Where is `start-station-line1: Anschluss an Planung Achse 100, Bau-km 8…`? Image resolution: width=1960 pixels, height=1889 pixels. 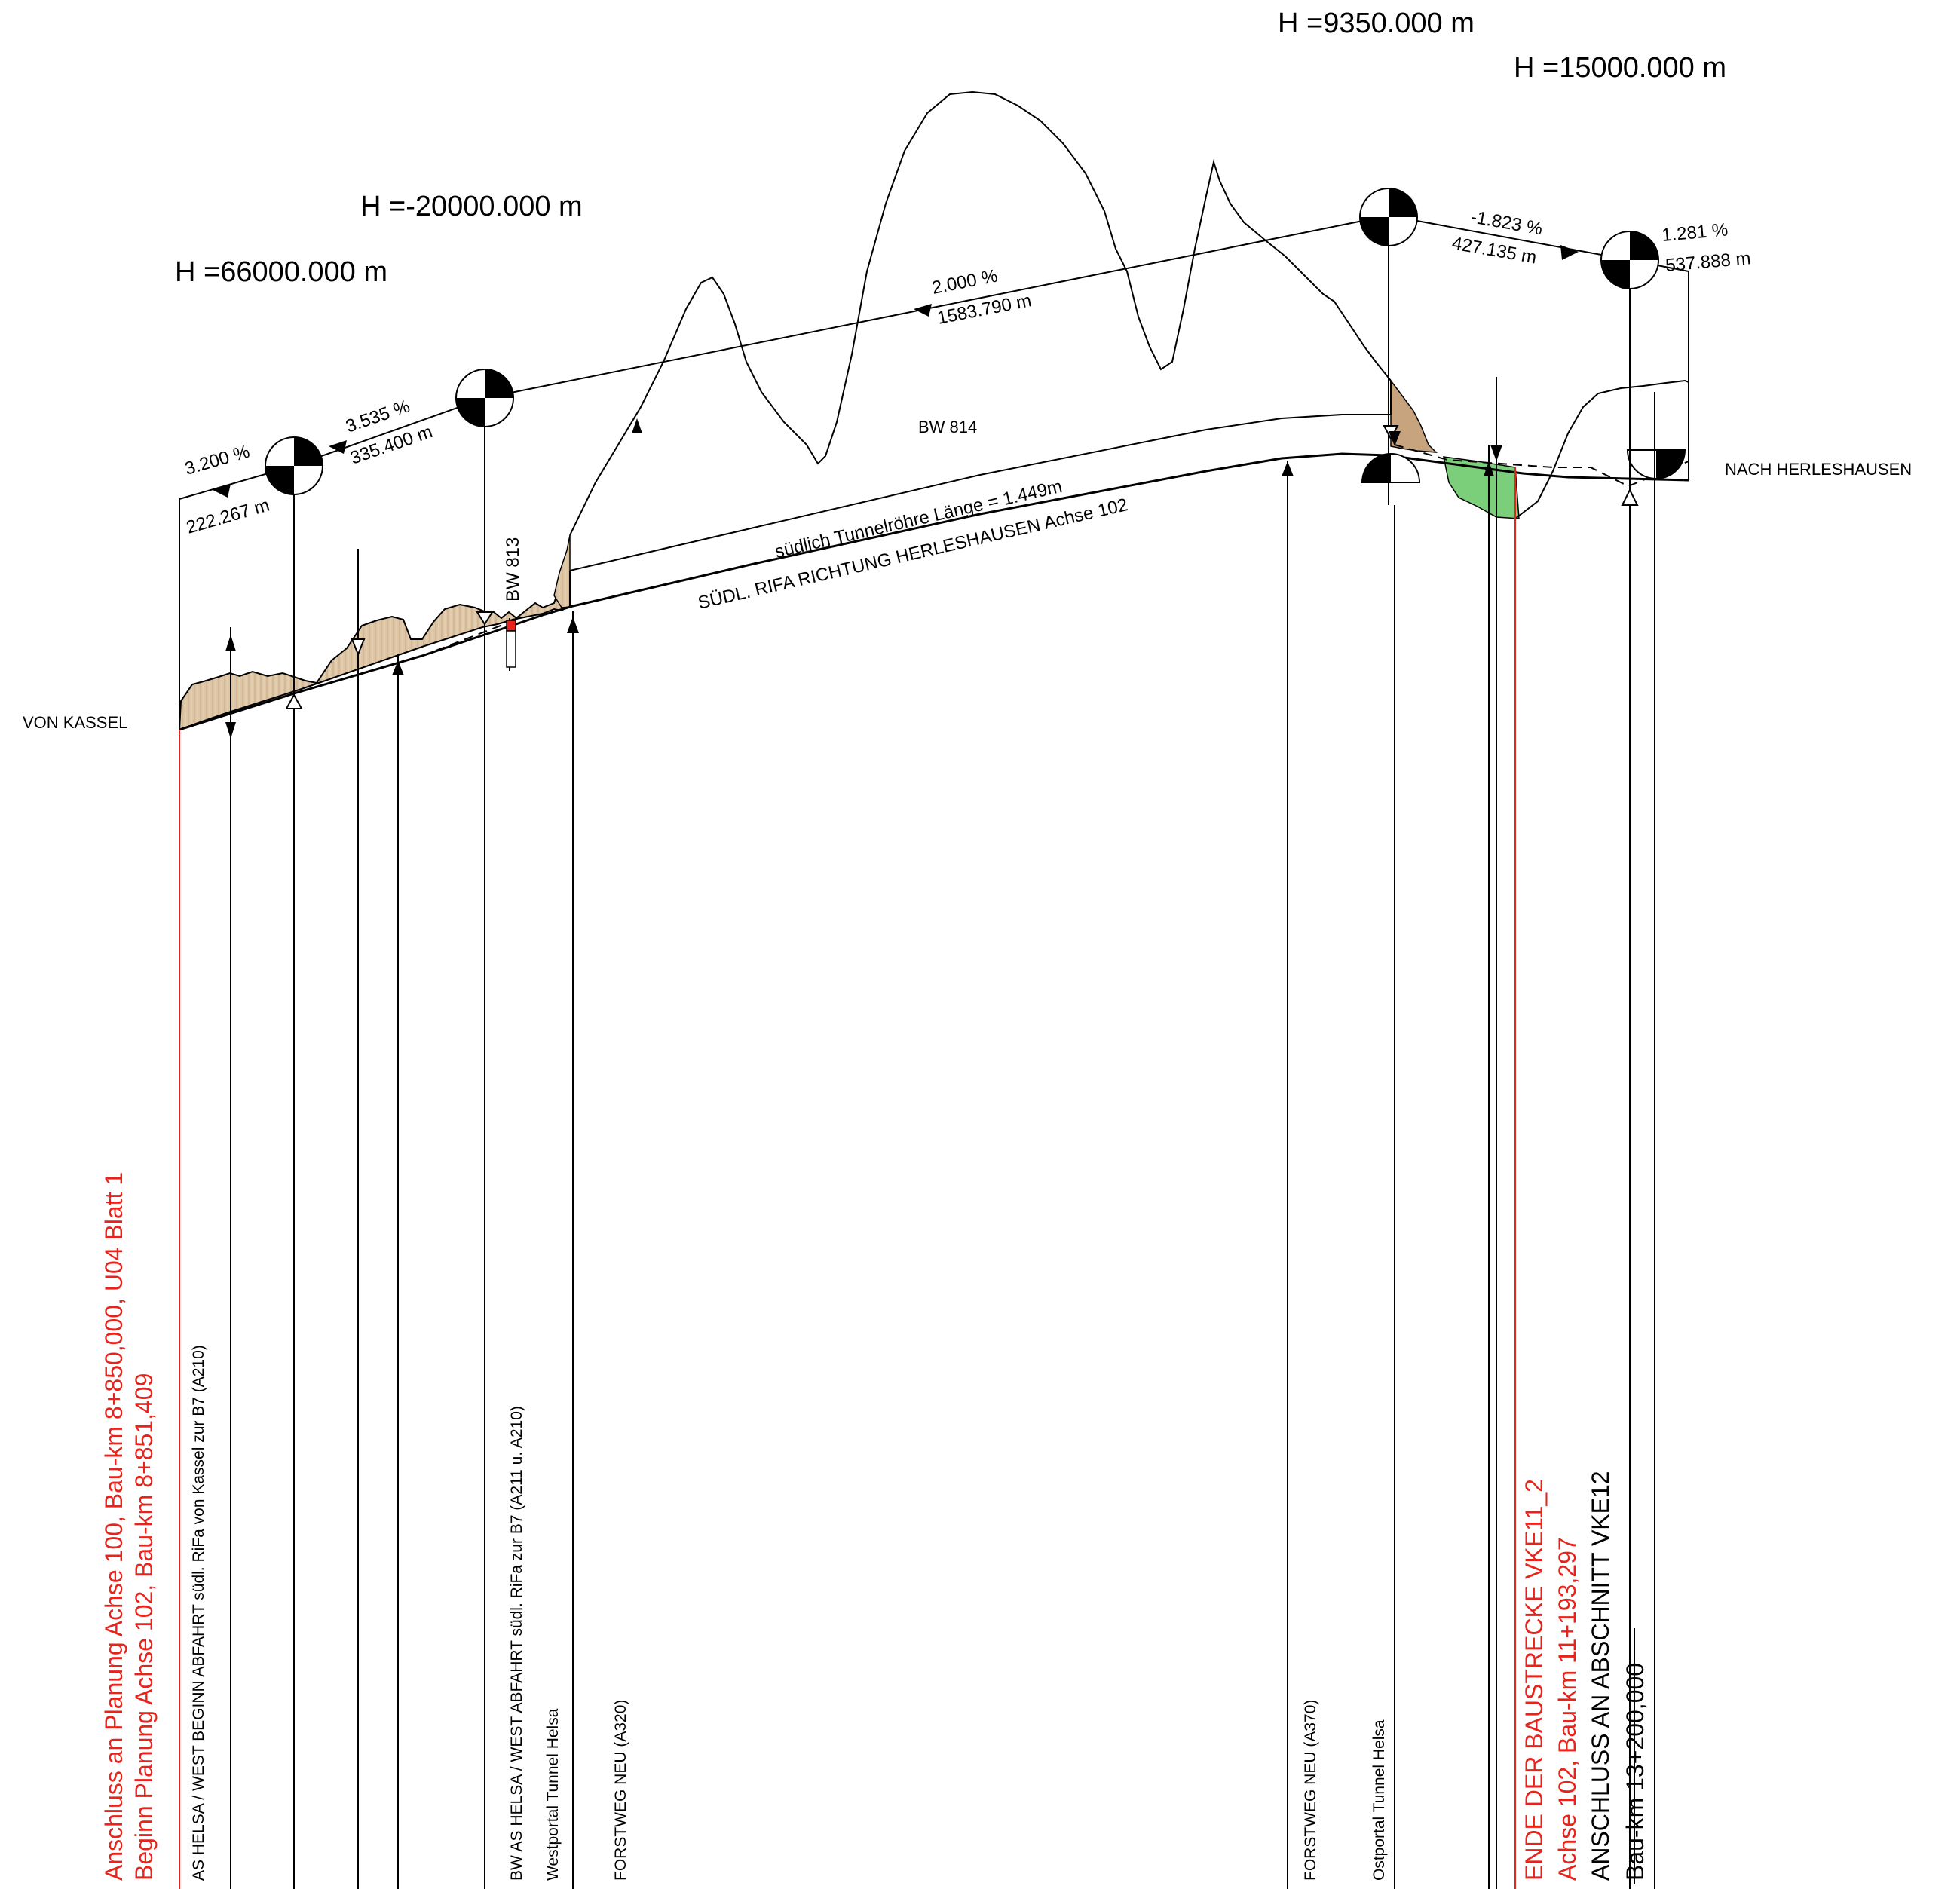
start-station-line1: Anschluss an Planung Achse 100, Bau-km 8… is located at coordinates (113, 1526).